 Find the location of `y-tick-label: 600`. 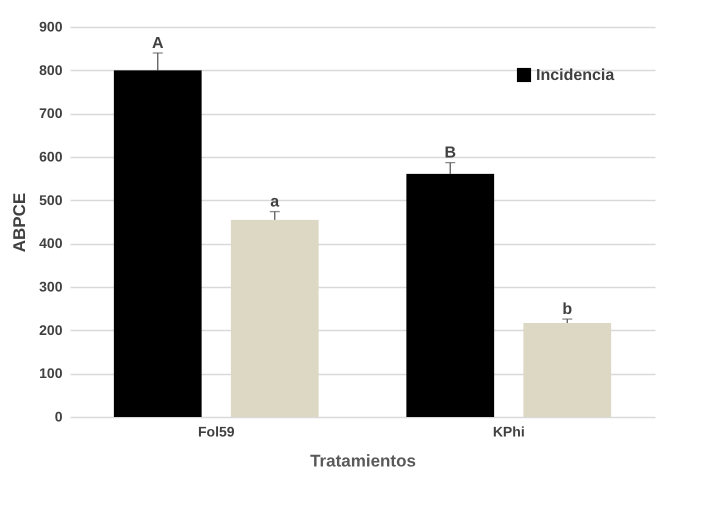

y-tick-label: 600 is located at coordinates (51, 156).